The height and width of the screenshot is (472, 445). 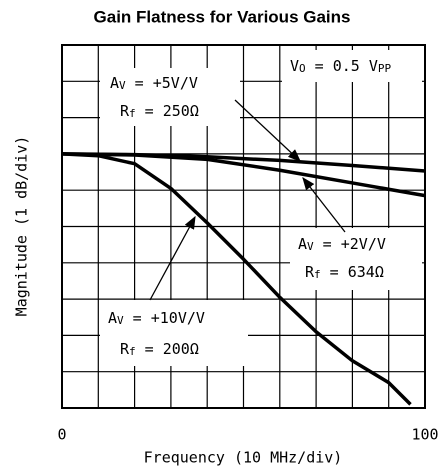 I want to click on series-label-part: = +5V/V, so click(x=162, y=83).